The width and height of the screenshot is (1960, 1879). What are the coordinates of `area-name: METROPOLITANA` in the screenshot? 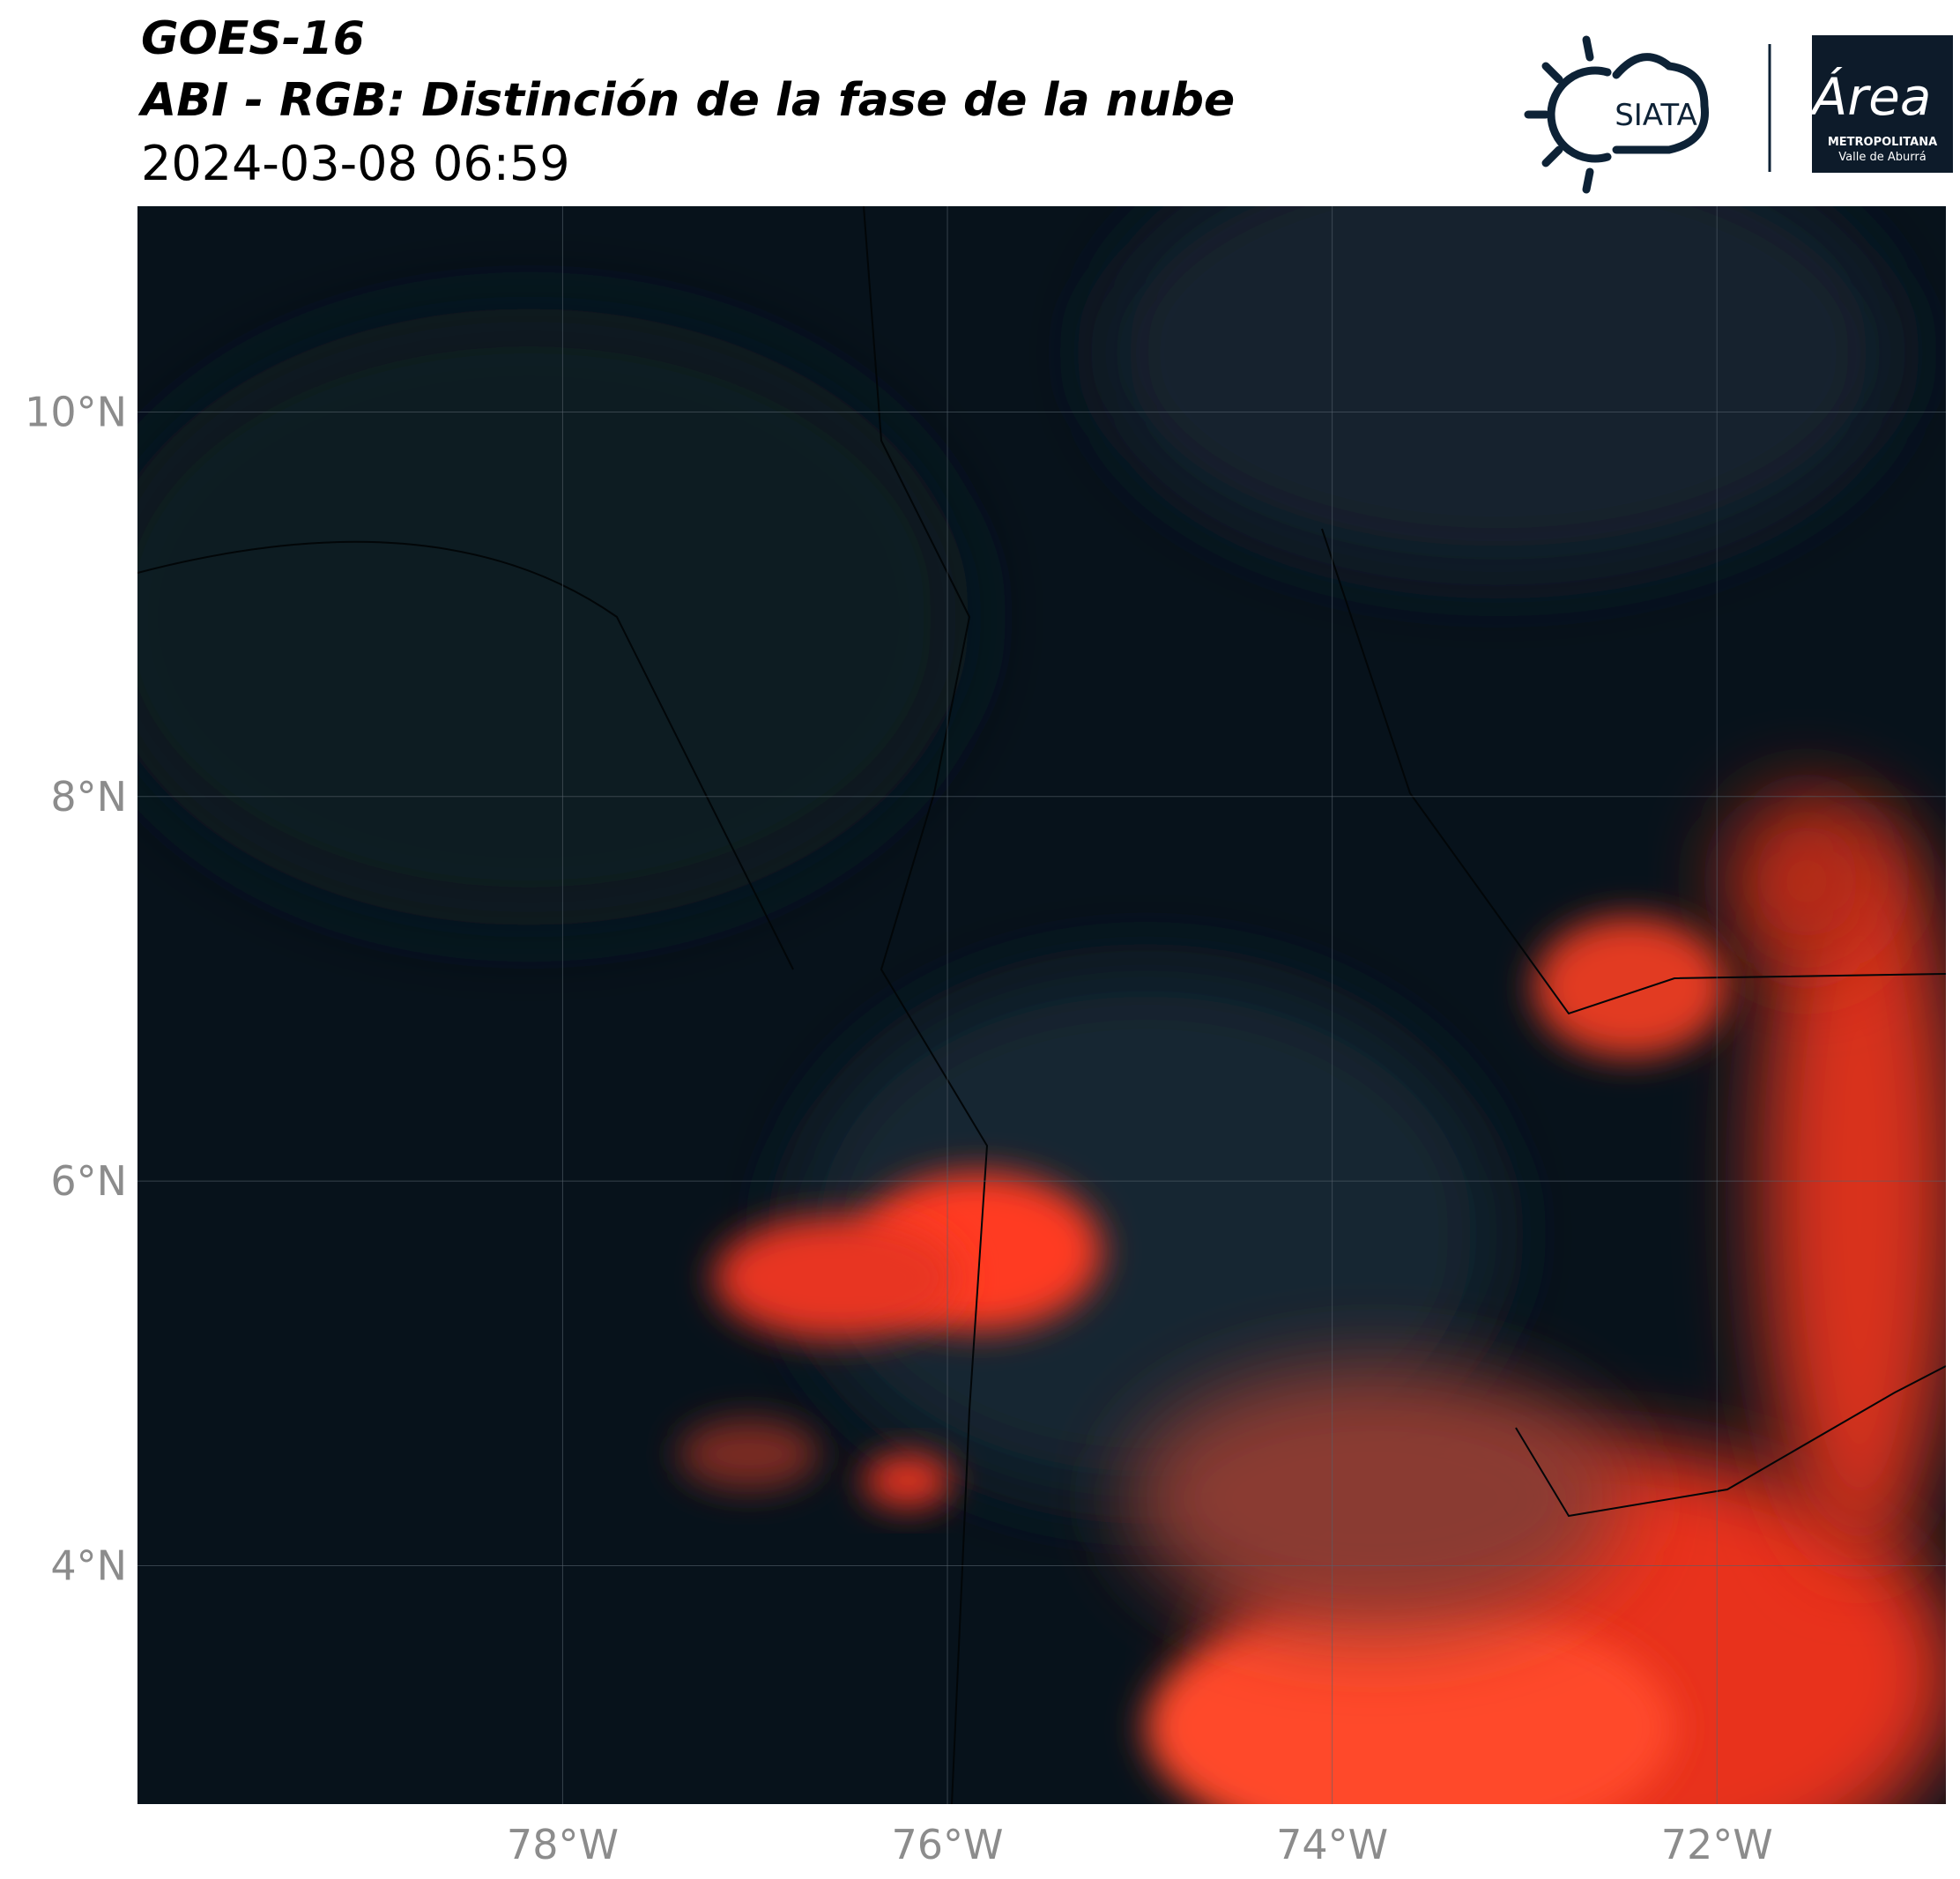 It's located at (1882, 142).